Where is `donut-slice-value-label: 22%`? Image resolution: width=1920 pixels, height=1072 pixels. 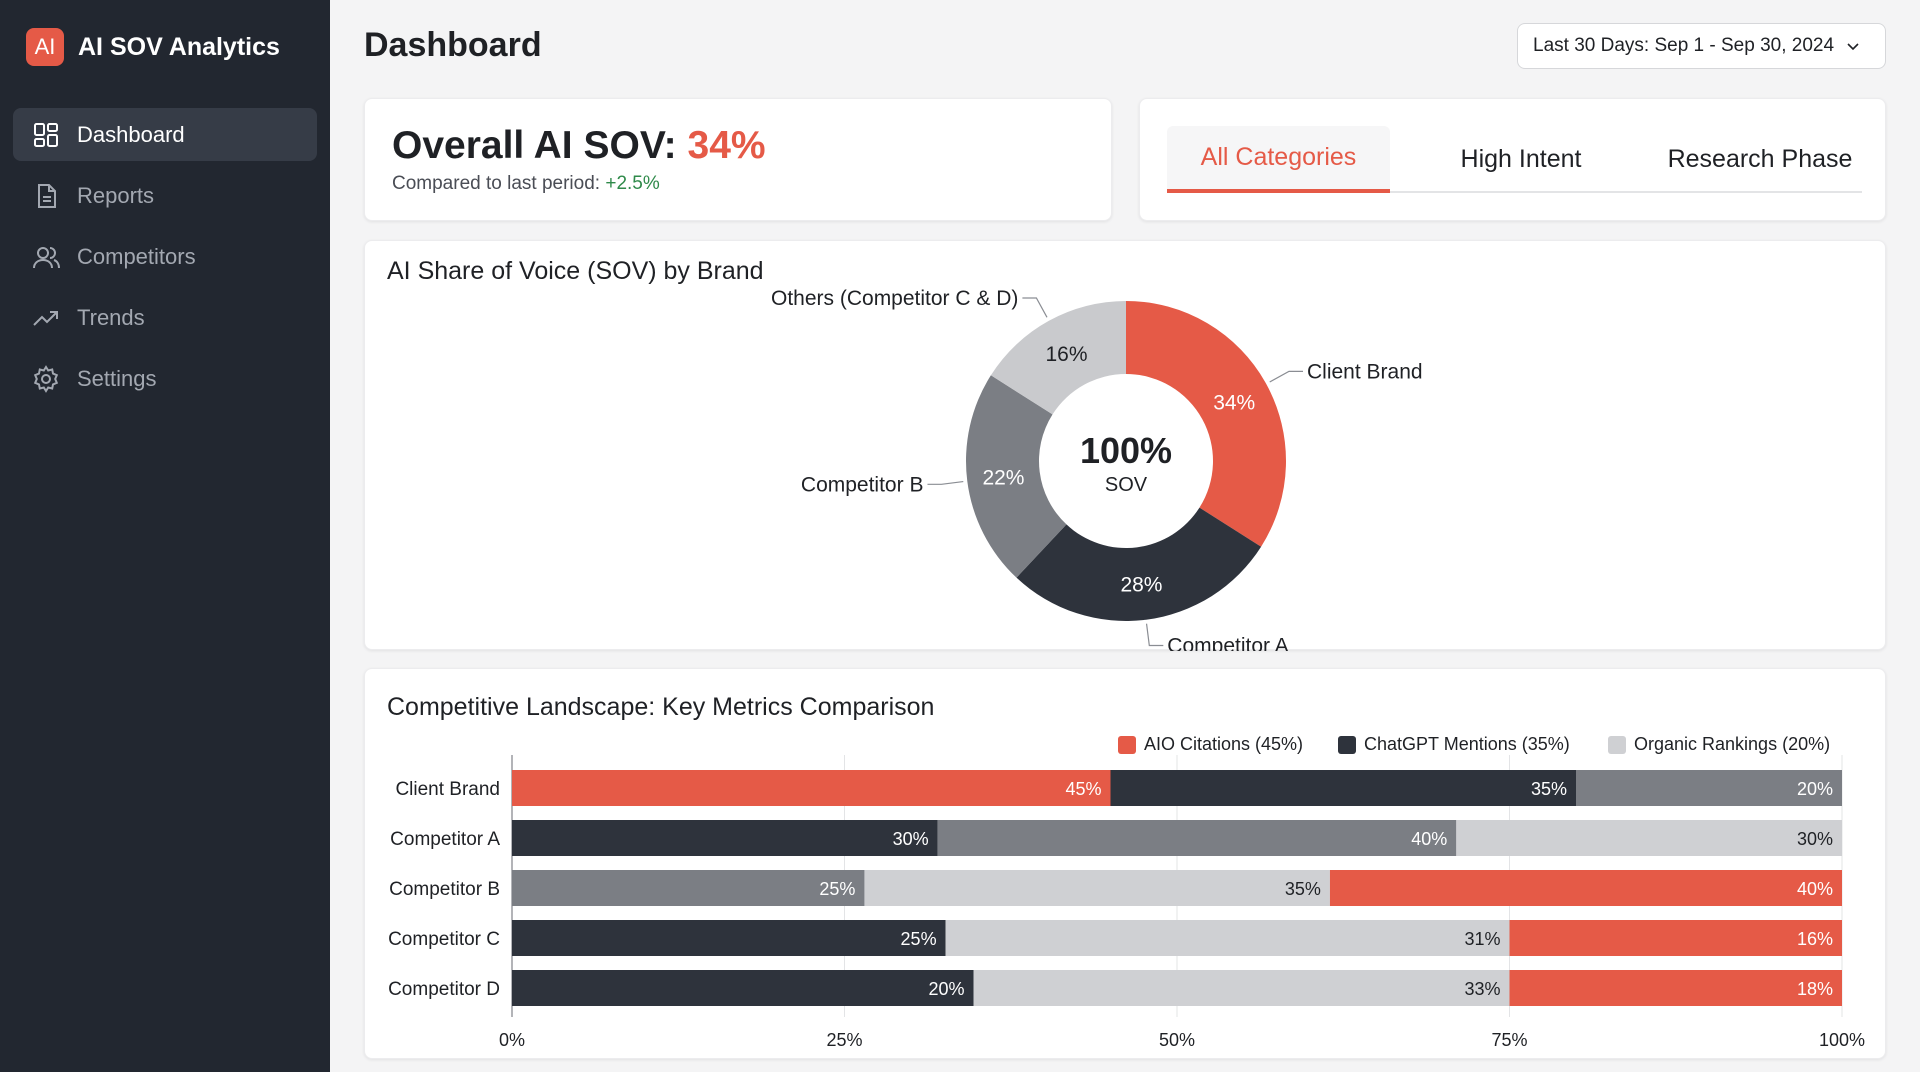 donut-slice-value-label: 22% is located at coordinates (1003, 477).